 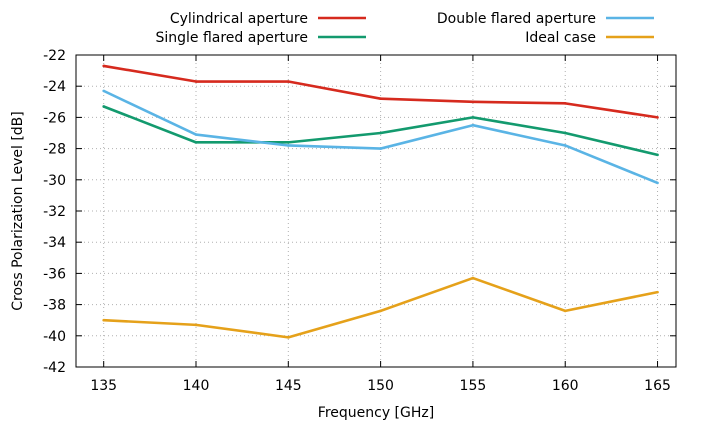 I want to click on x-axis-label: Frequency [GHz], so click(x=376, y=413).